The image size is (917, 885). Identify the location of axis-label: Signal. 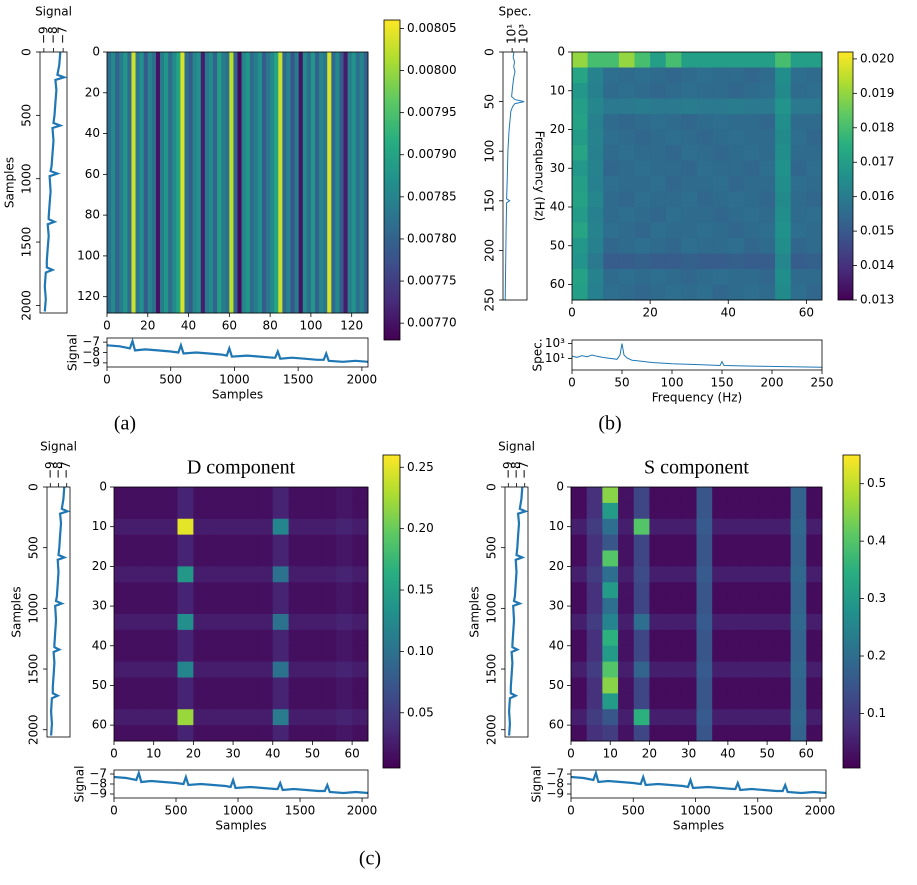
(73, 352).